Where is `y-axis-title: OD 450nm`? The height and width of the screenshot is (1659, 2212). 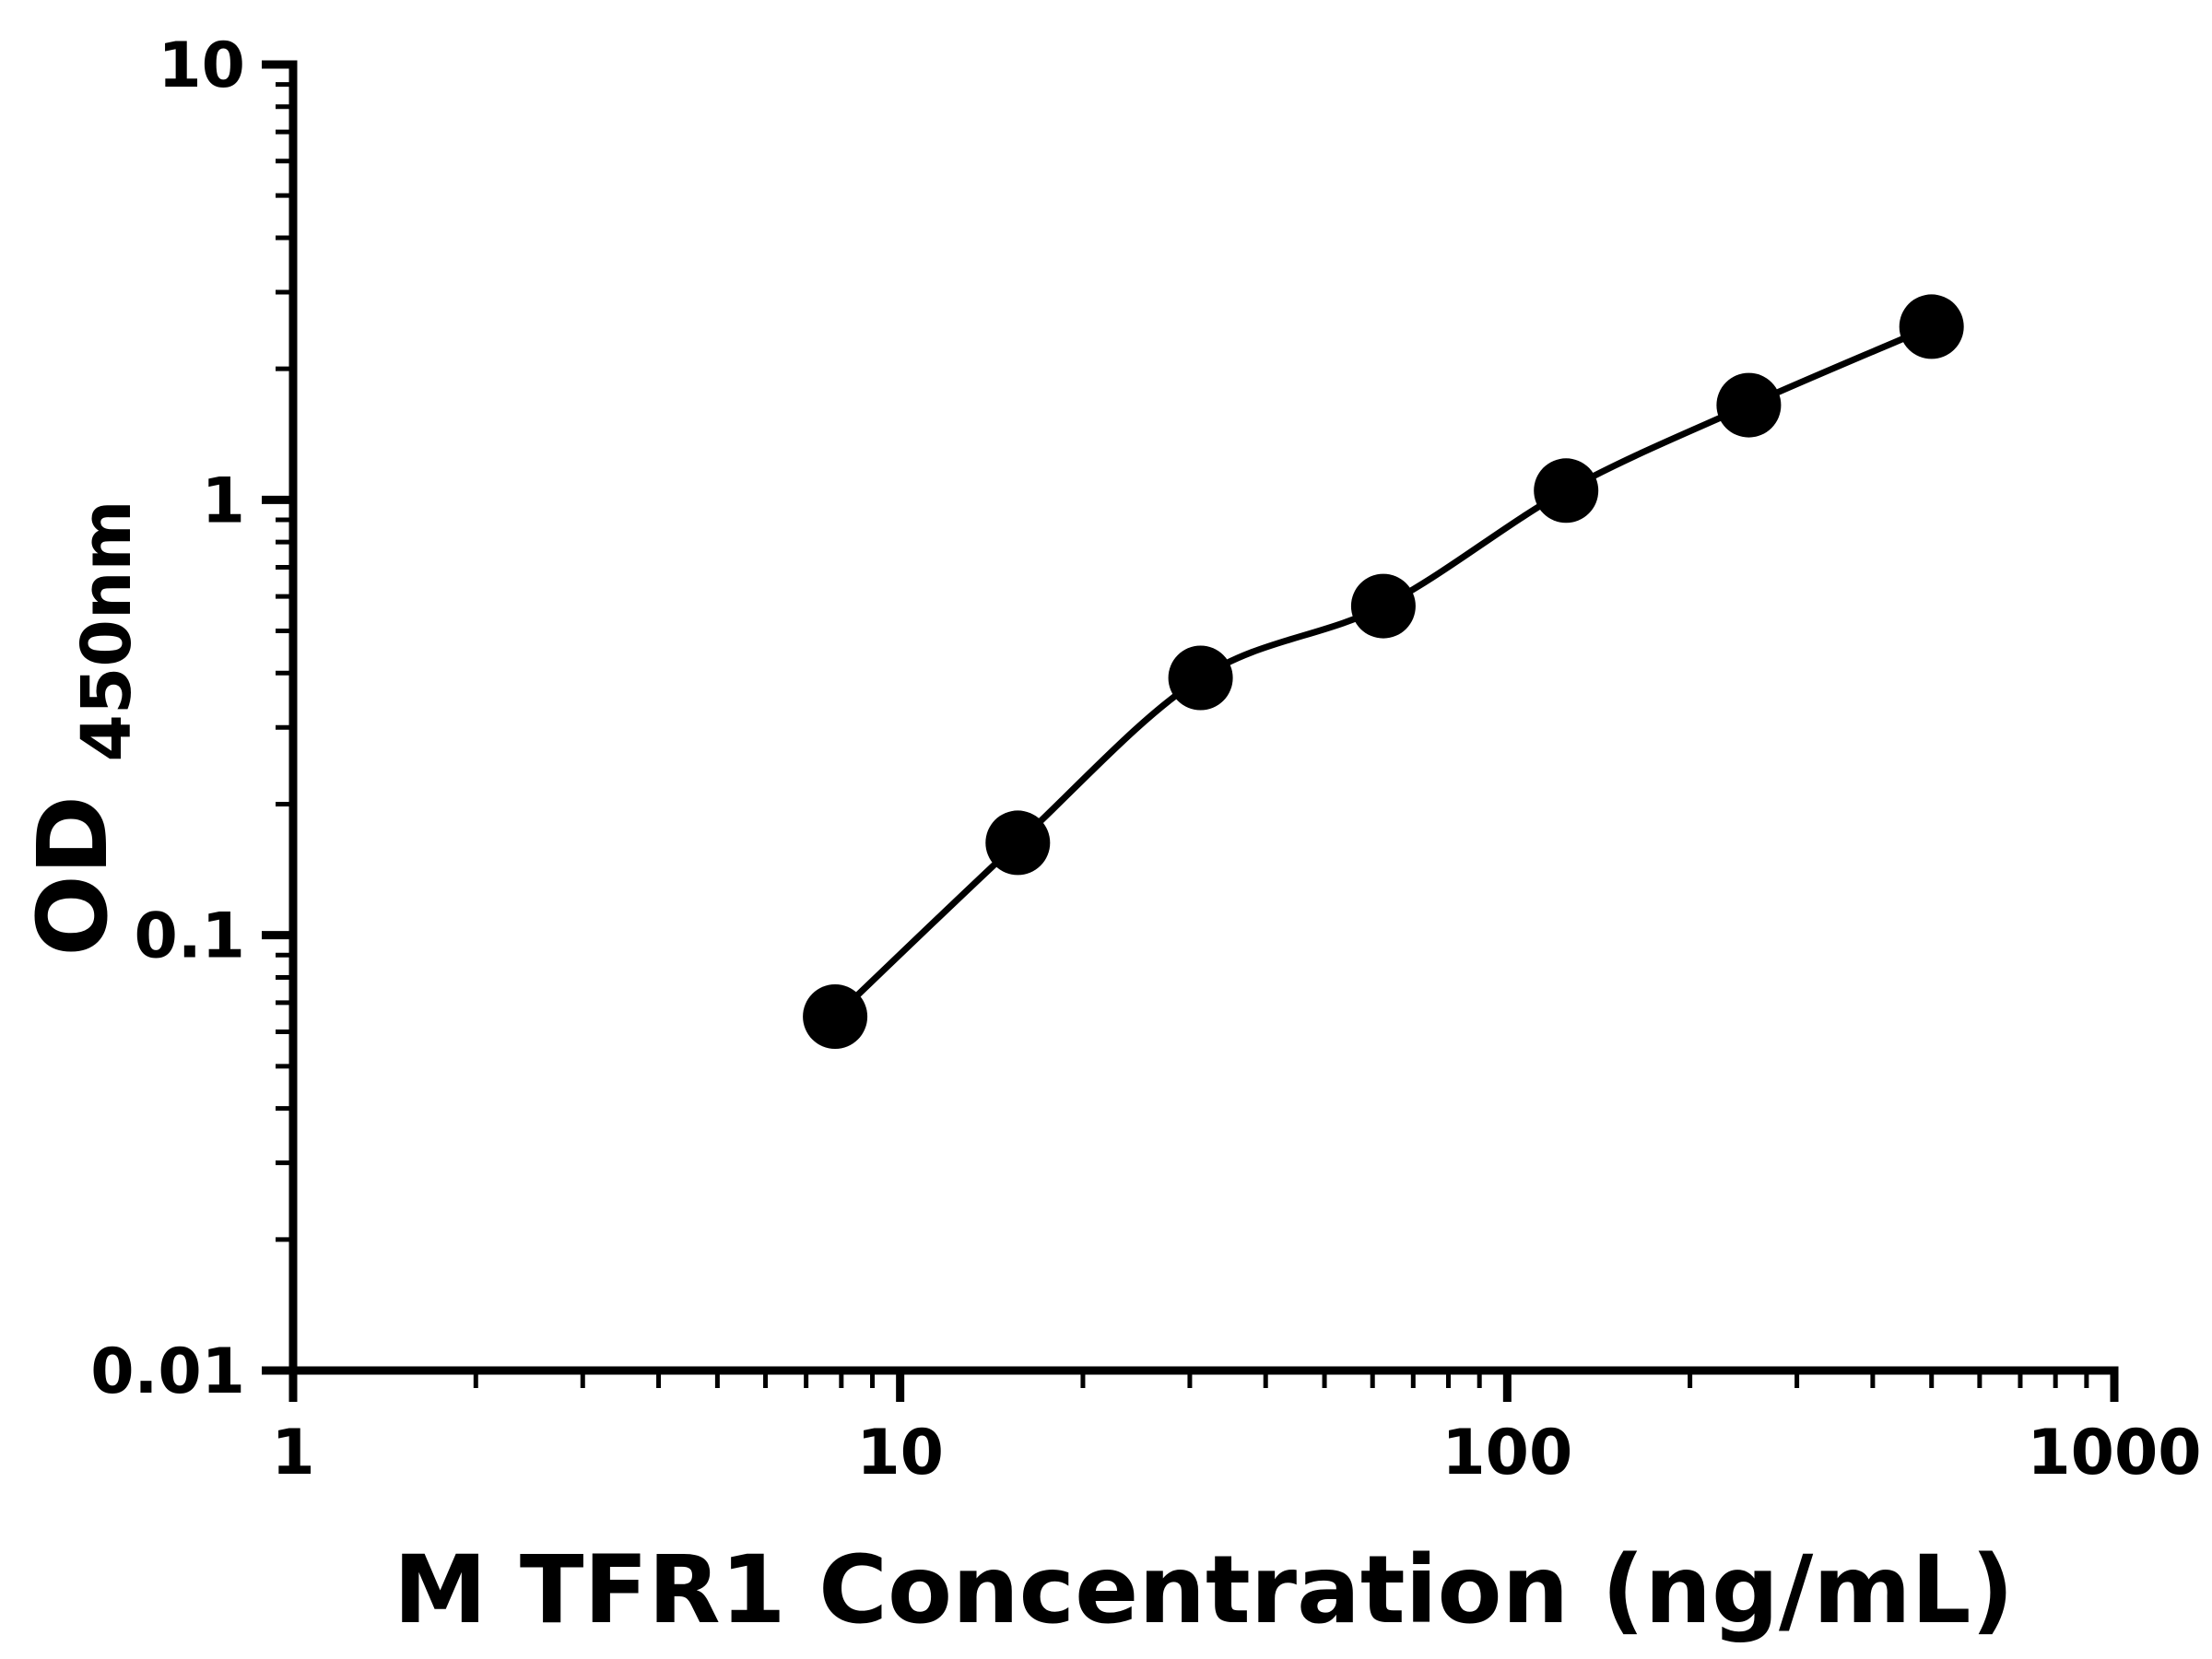 y-axis-title: OD 450nm is located at coordinates (82, 728).